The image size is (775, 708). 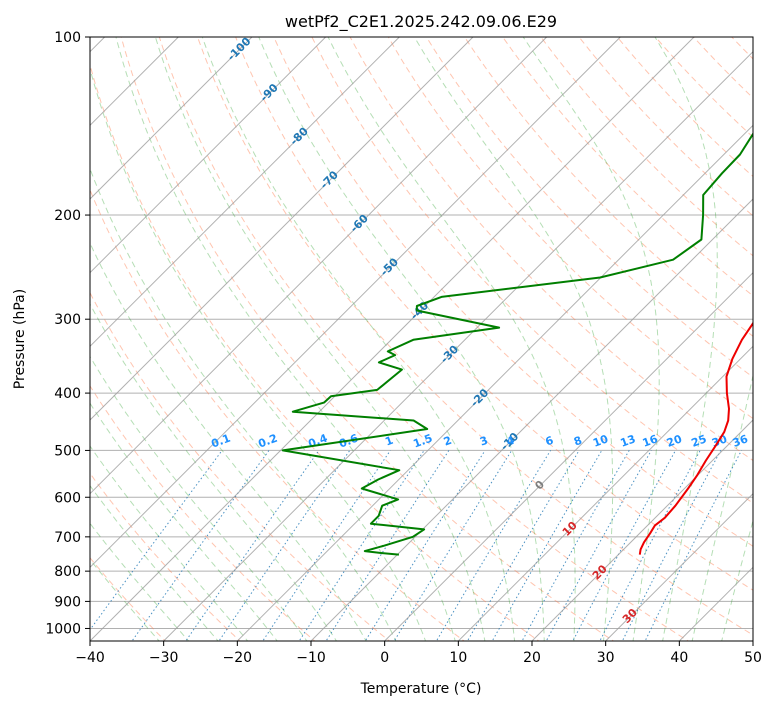 I want to click on y-tick-label: 200, so click(x=67, y=216).